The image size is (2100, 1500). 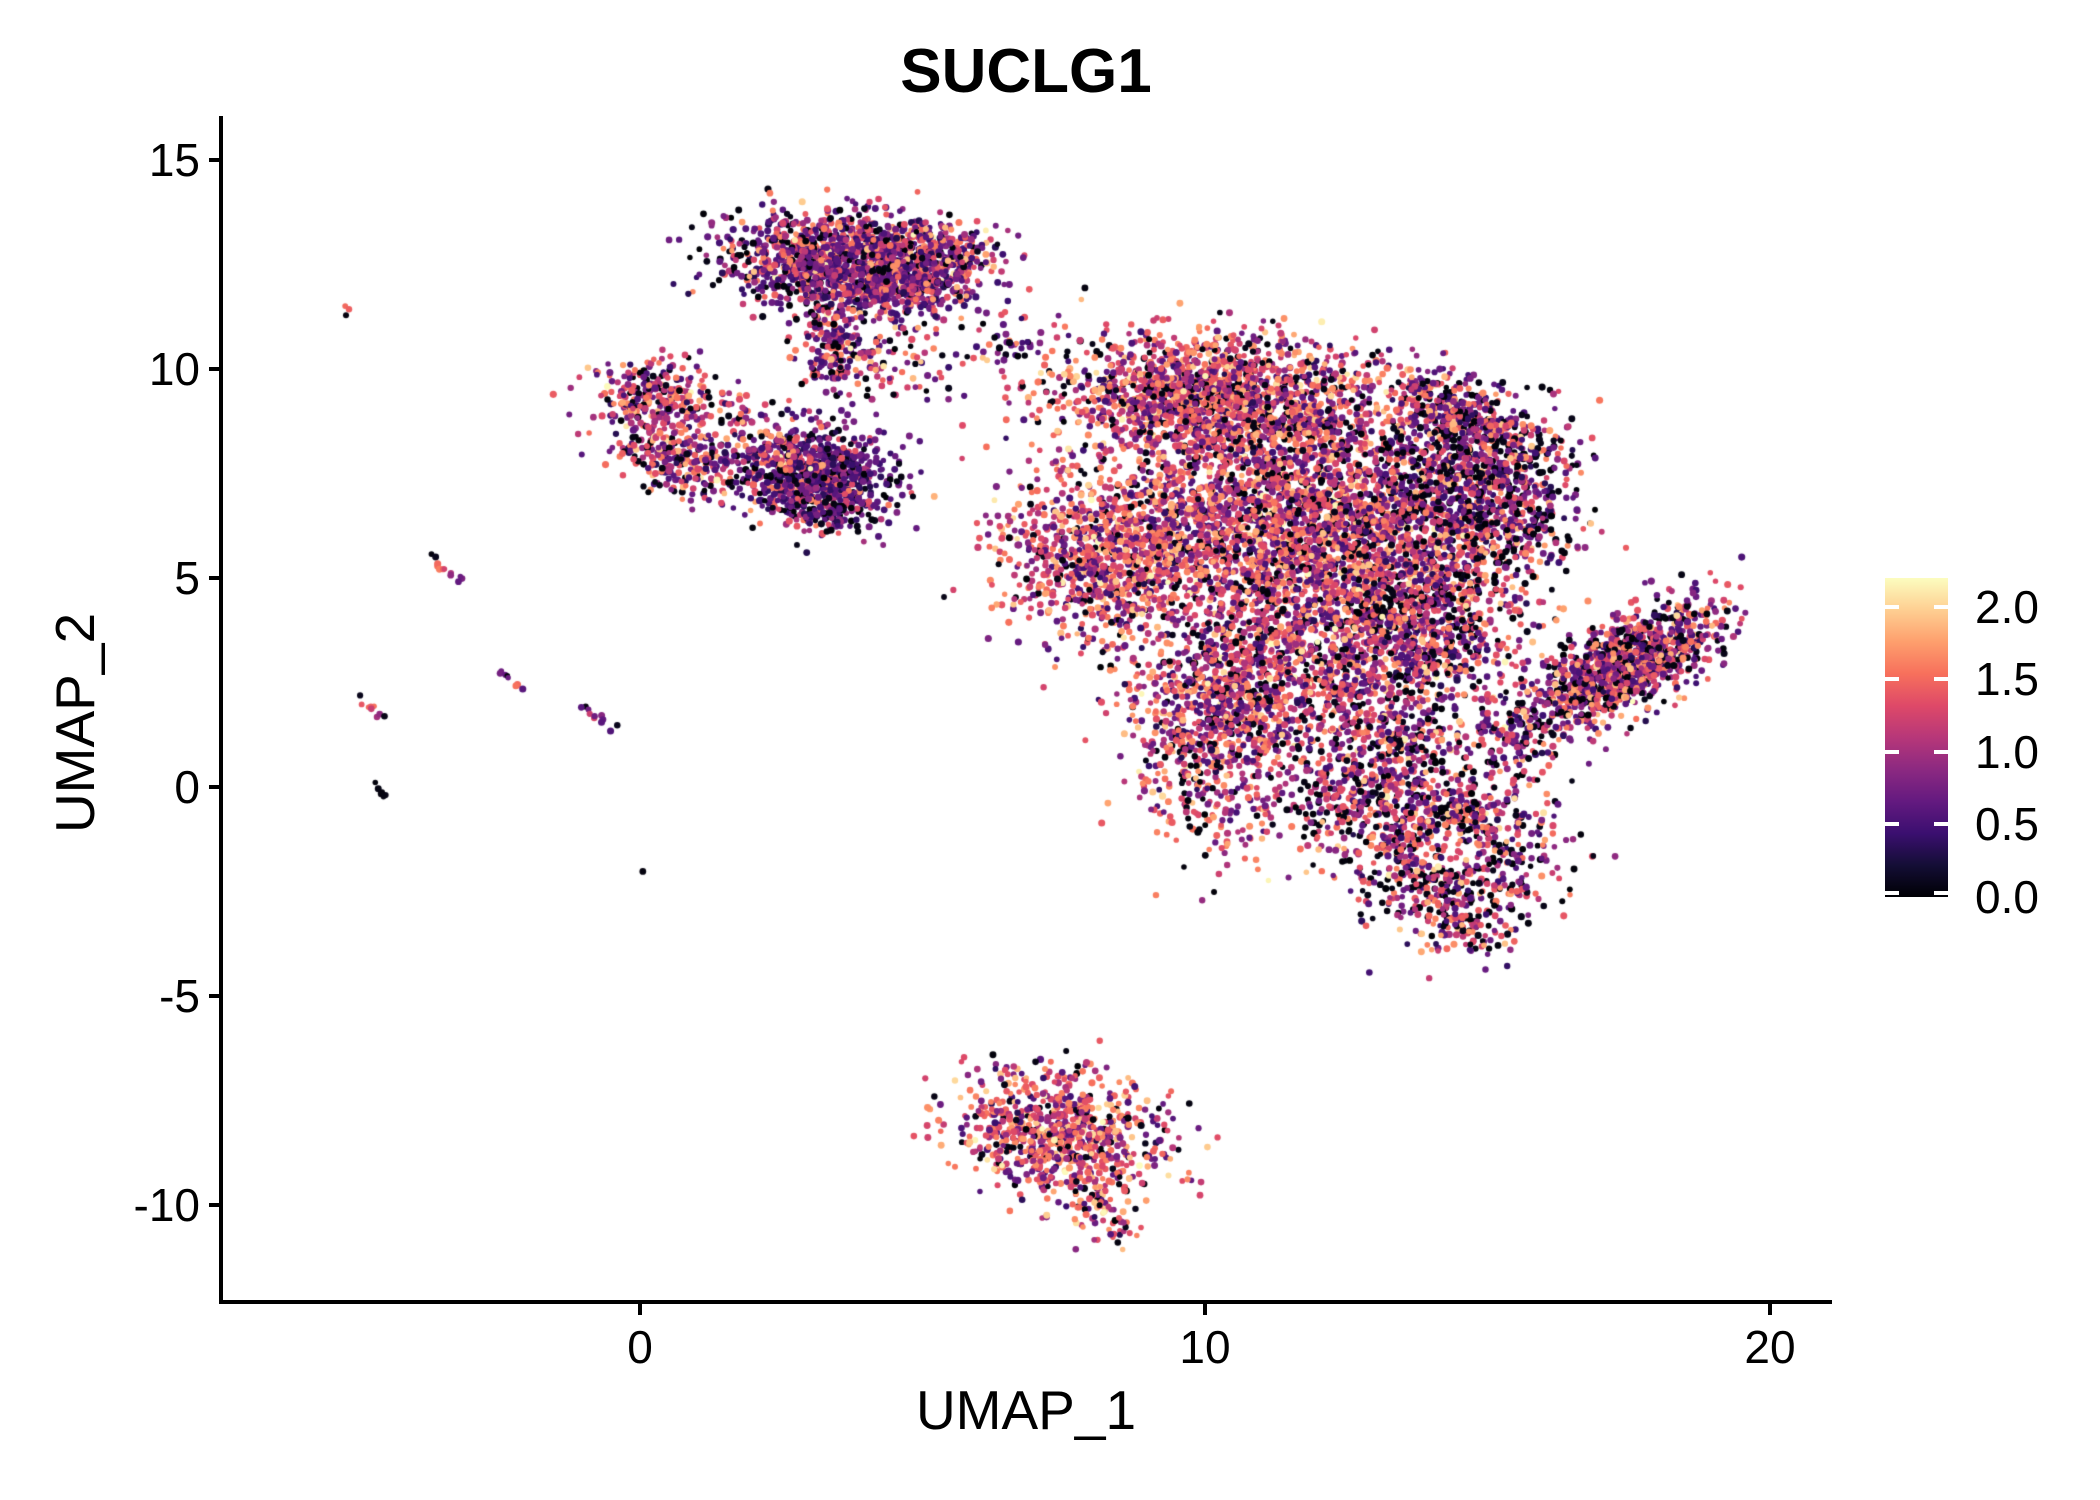 What do you see at coordinates (215, 1205) in the screenshot?
I see `y-tick-neg10` at bounding box center [215, 1205].